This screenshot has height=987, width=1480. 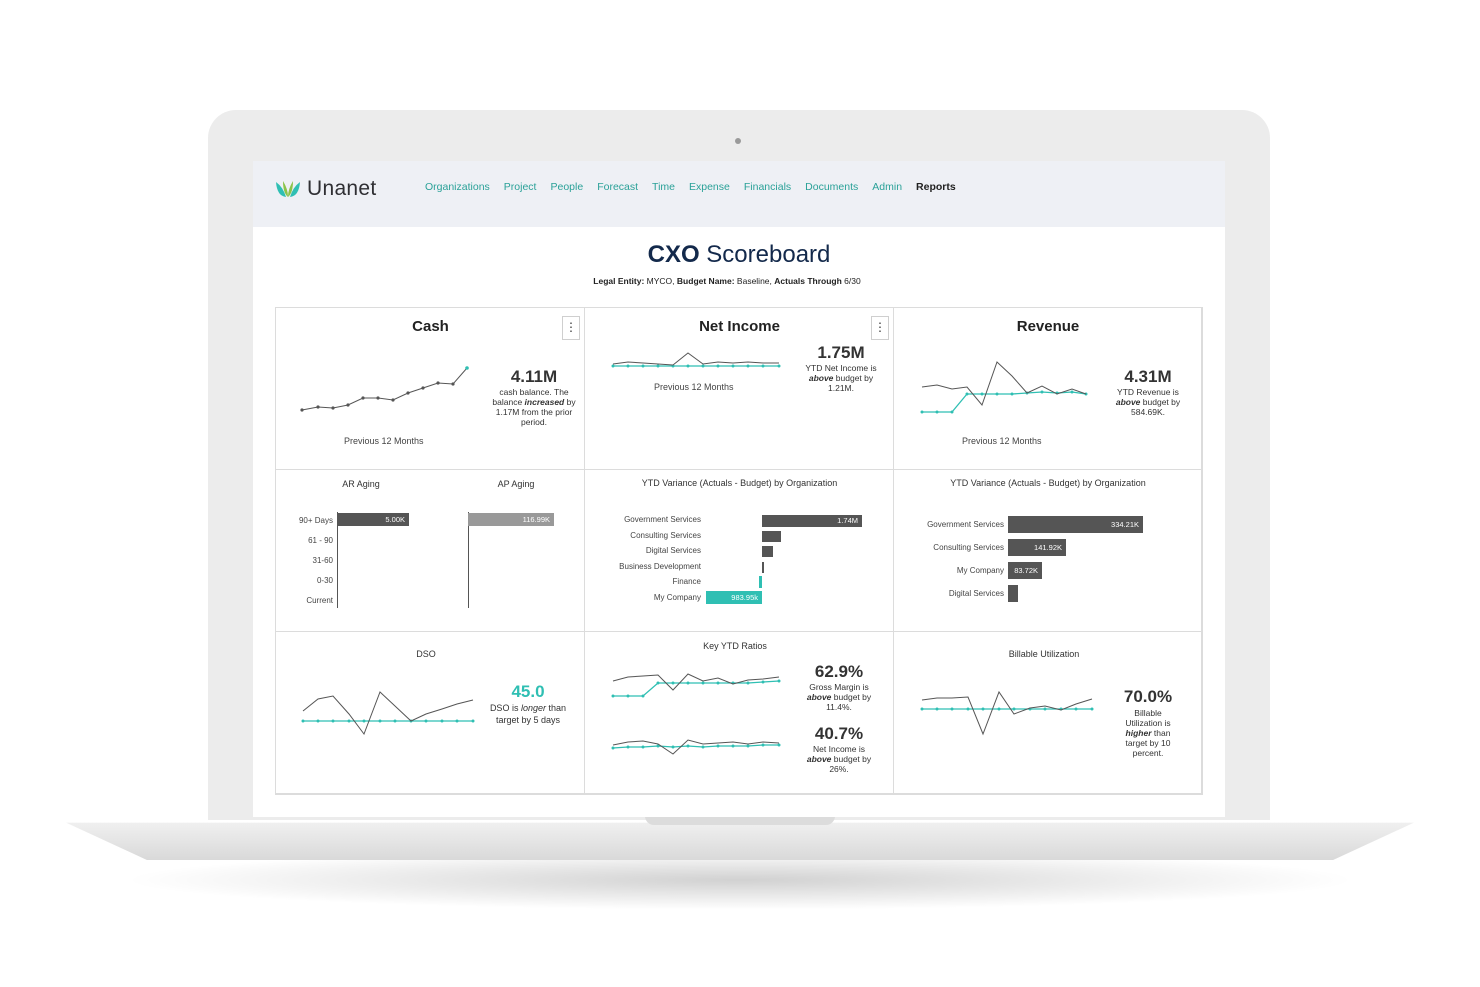 What do you see at coordinates (1148, 696) in the screenshot?
I see `utilization-value: 70.0%` at bounding box center [1148, 696].